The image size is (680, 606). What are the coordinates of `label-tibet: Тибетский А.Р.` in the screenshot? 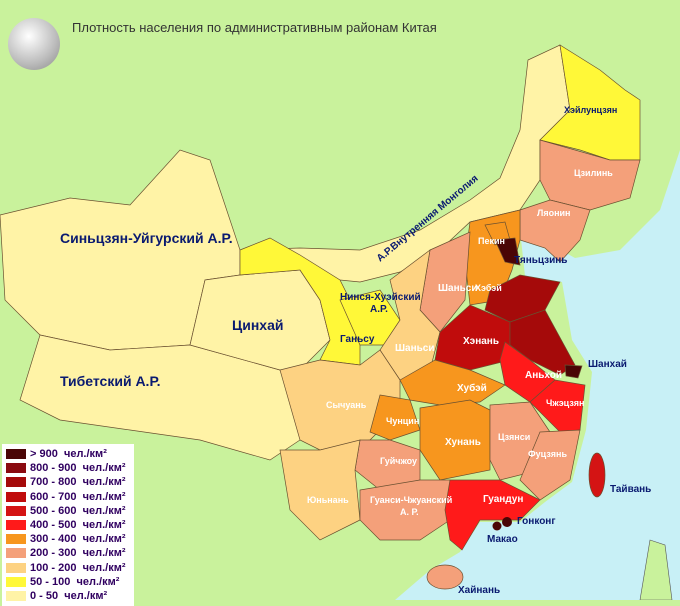 It's located at (110, 381).